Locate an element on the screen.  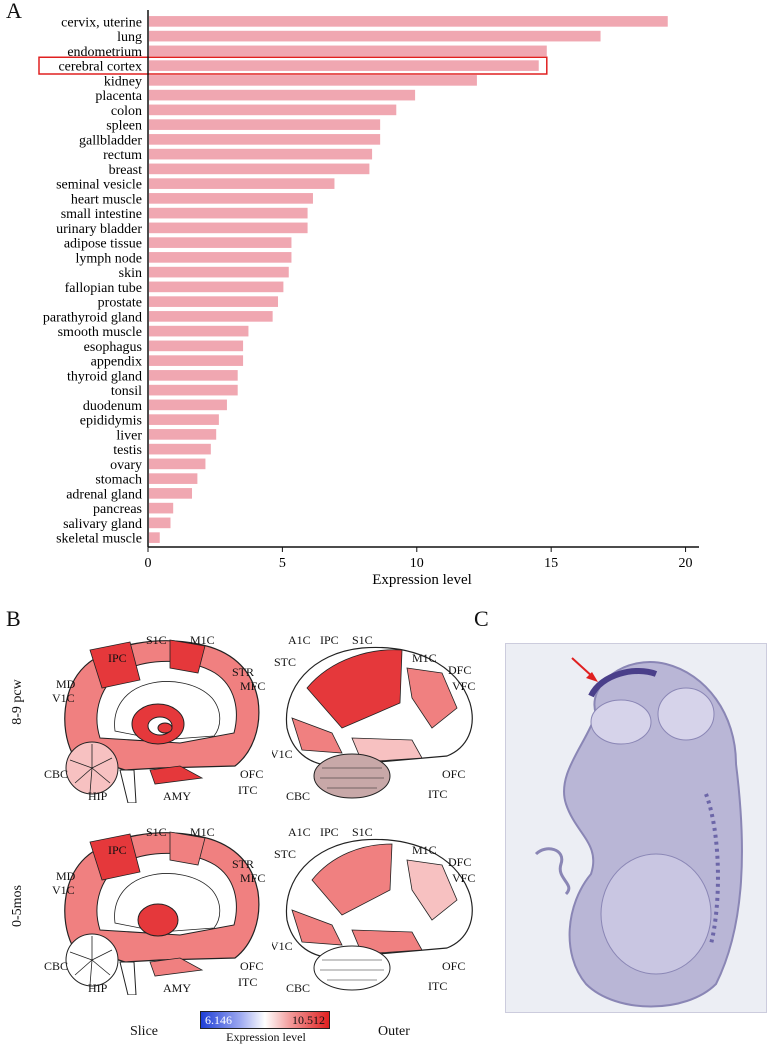
bar-testis is located at coordinates (180, 449).